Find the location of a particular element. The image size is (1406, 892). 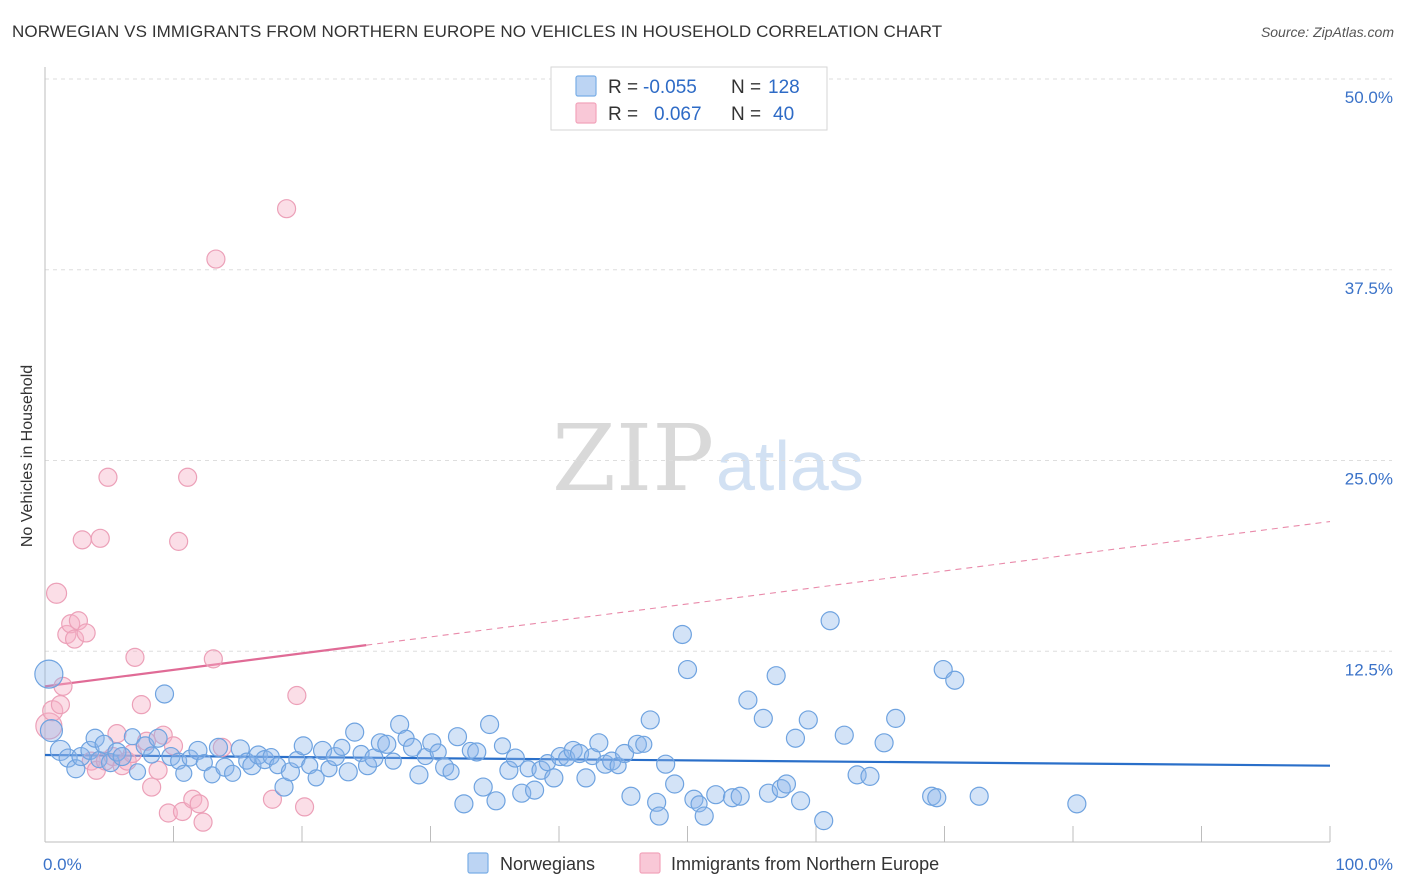

legend-n-value-1: 128 is located at coordinates (784, 87).